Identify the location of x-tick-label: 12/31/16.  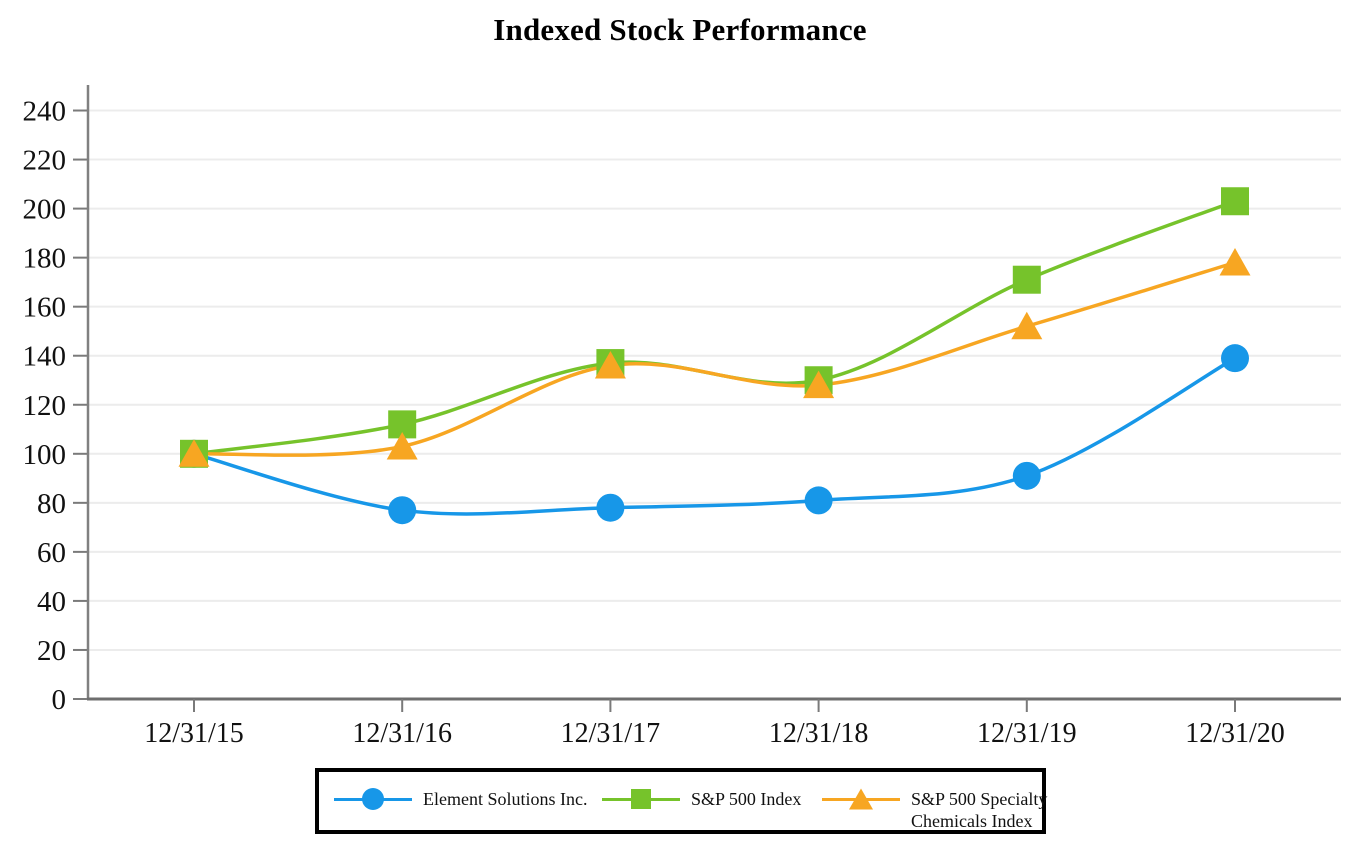
(402, 733).